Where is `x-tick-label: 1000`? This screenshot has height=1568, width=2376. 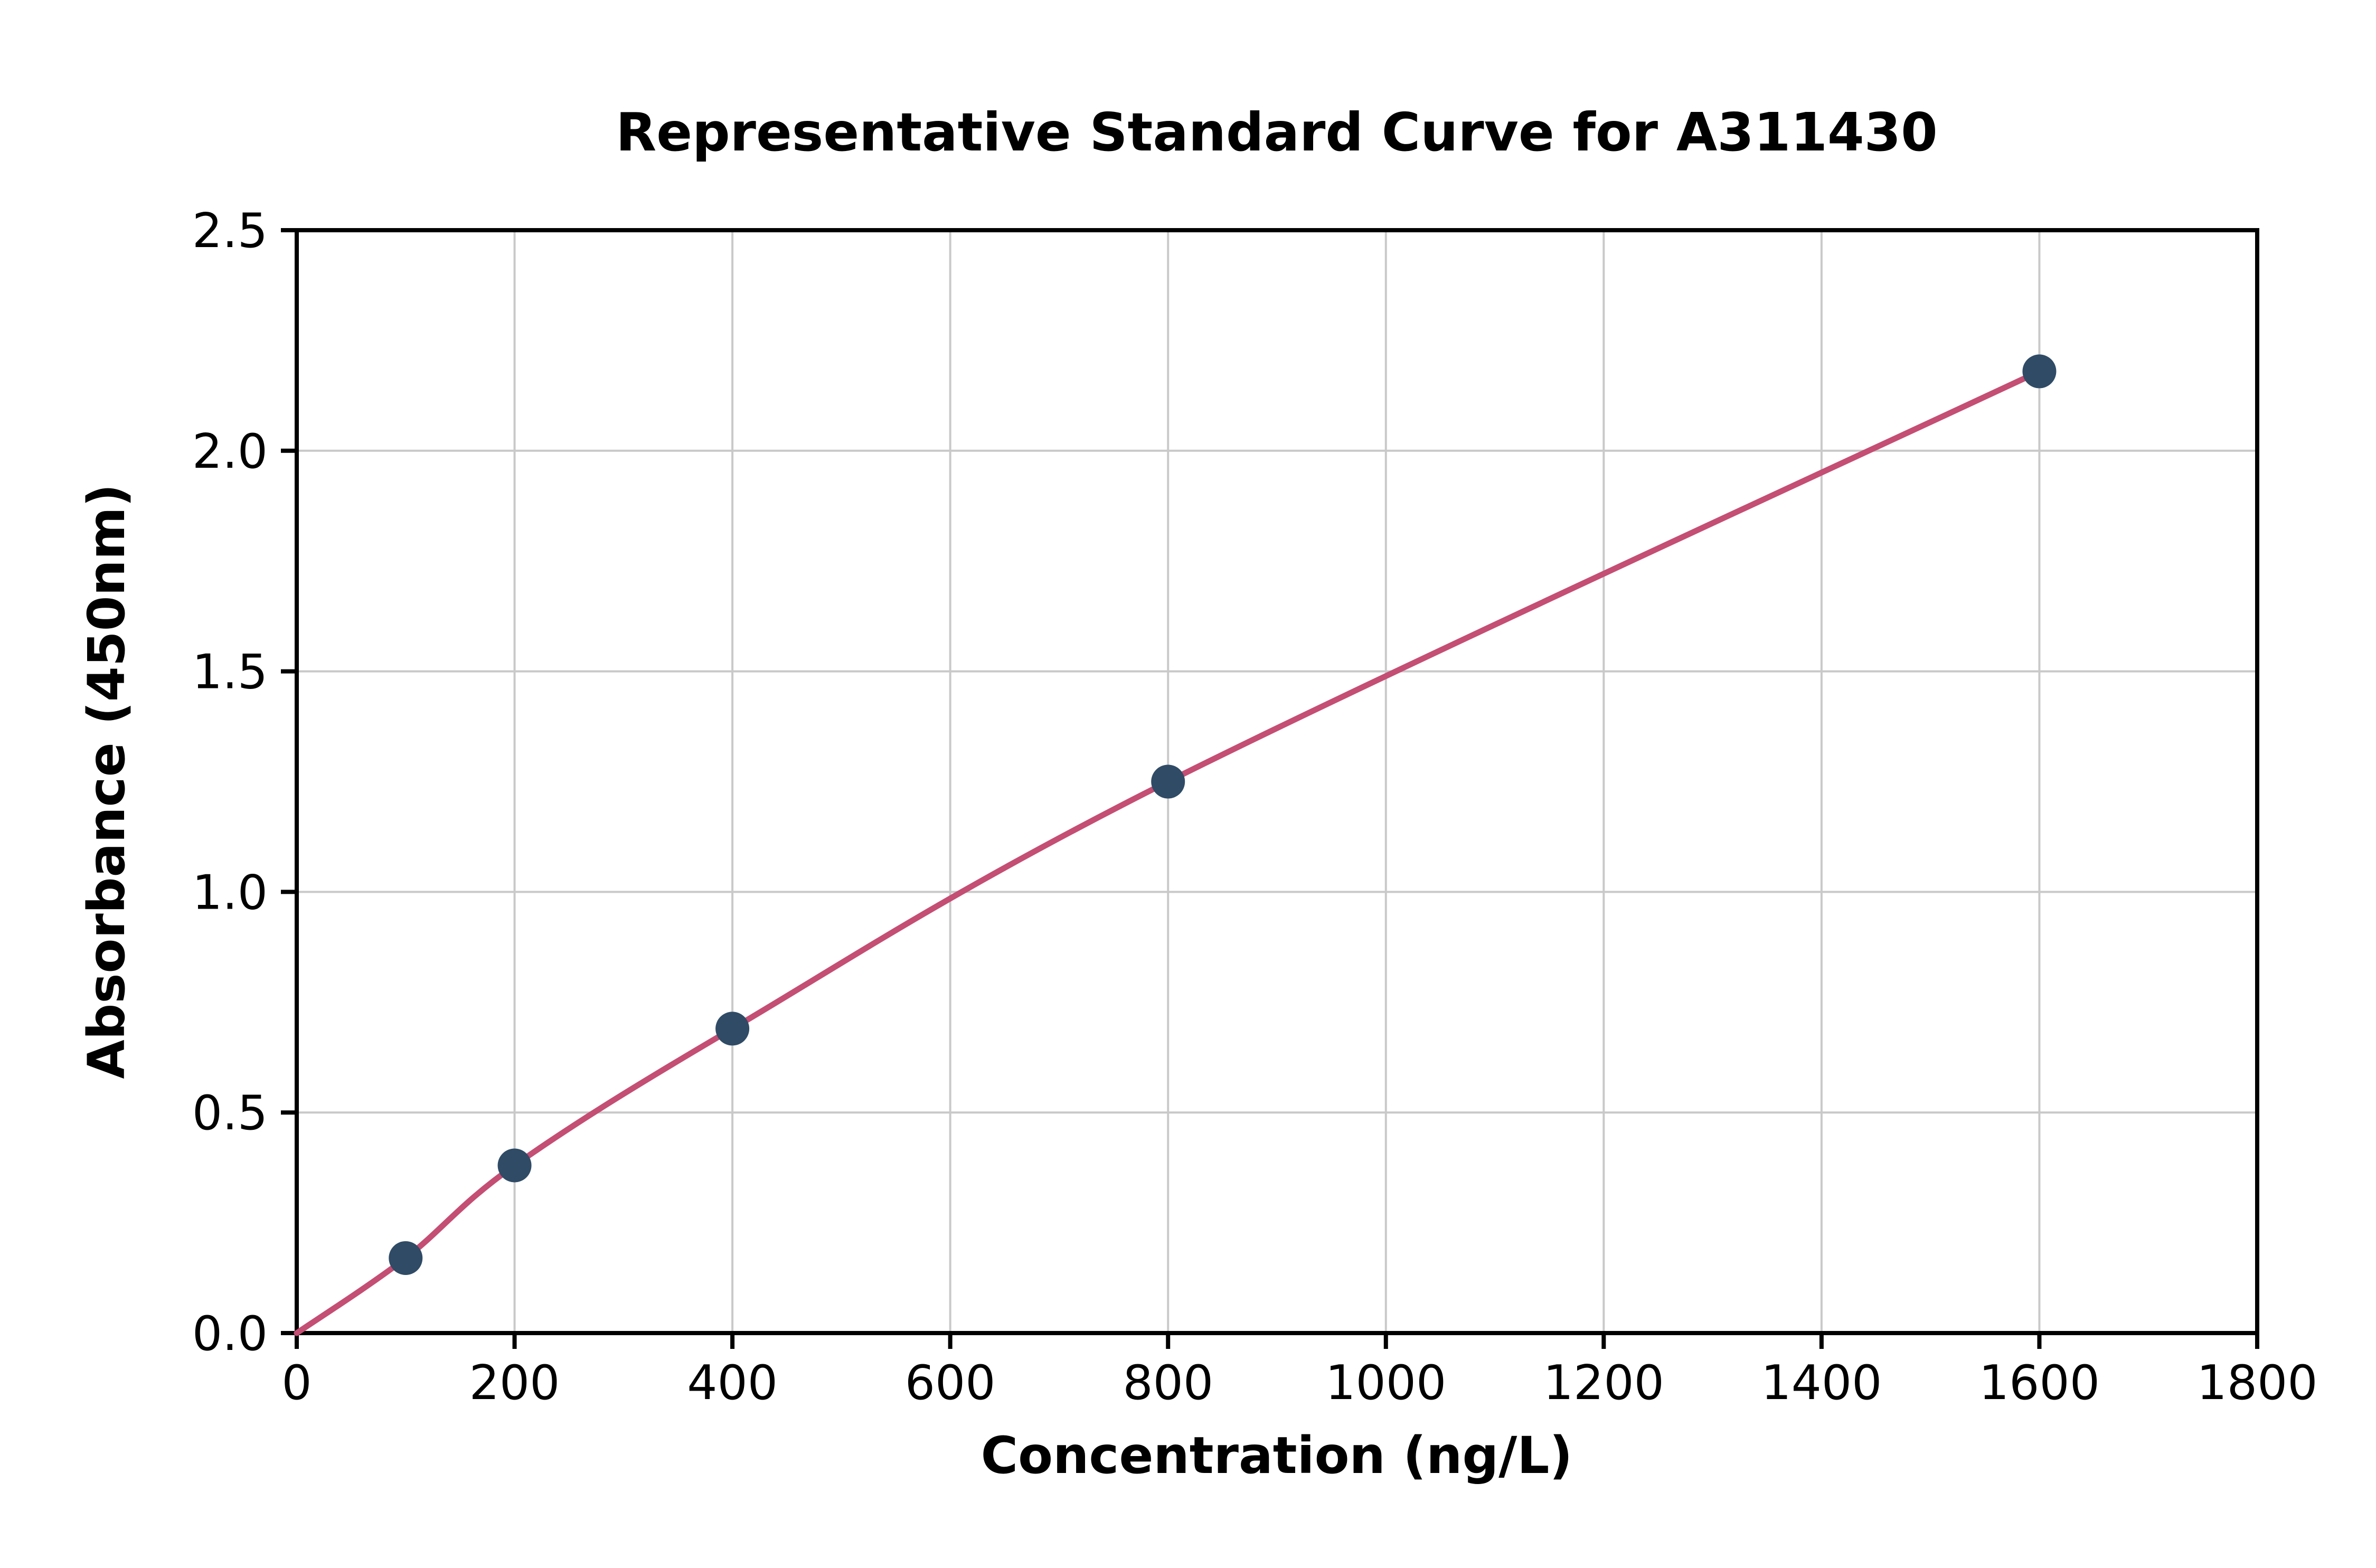
x-tick-label: 1000 is located at coordinates (1386, 1383).